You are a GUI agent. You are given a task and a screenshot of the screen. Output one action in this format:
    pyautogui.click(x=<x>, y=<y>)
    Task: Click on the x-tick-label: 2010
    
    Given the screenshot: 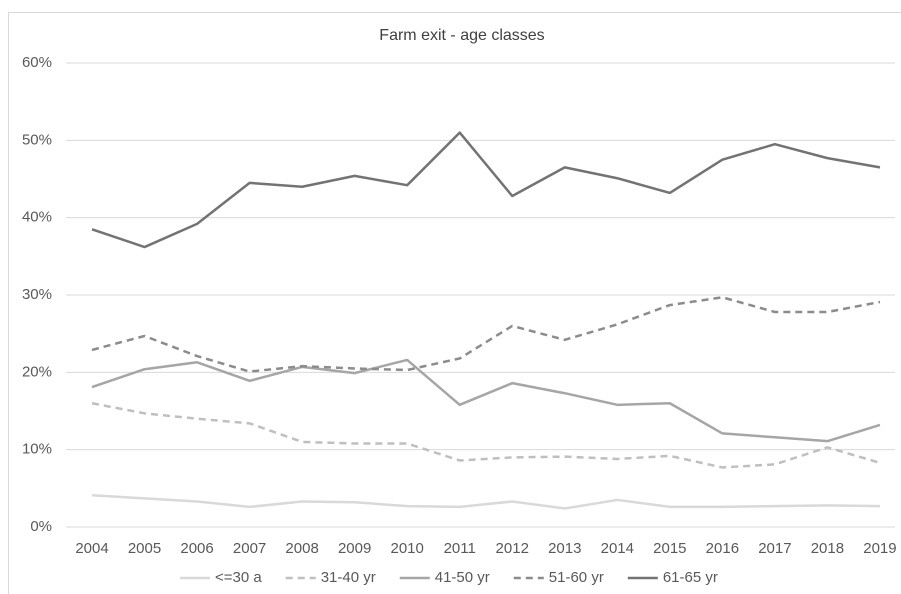 What is the action you would take?
    pyautogui.click(x=406, y=548)
    